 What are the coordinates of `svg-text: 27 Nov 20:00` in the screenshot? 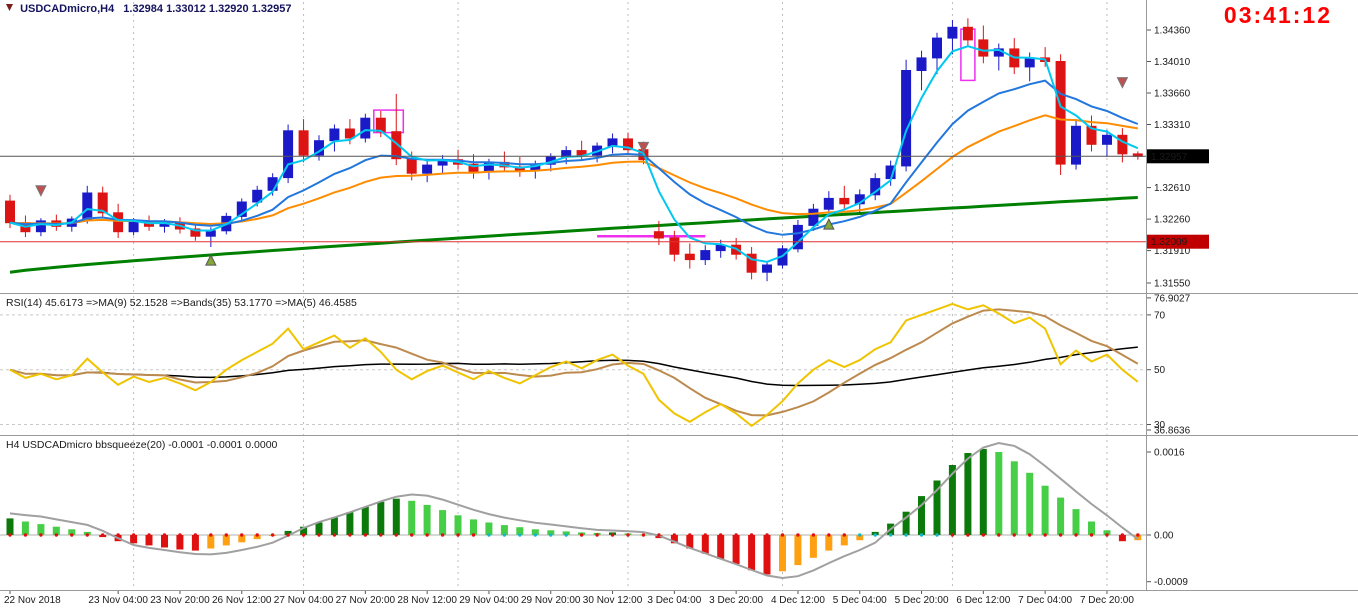 It's located at (366, 600).